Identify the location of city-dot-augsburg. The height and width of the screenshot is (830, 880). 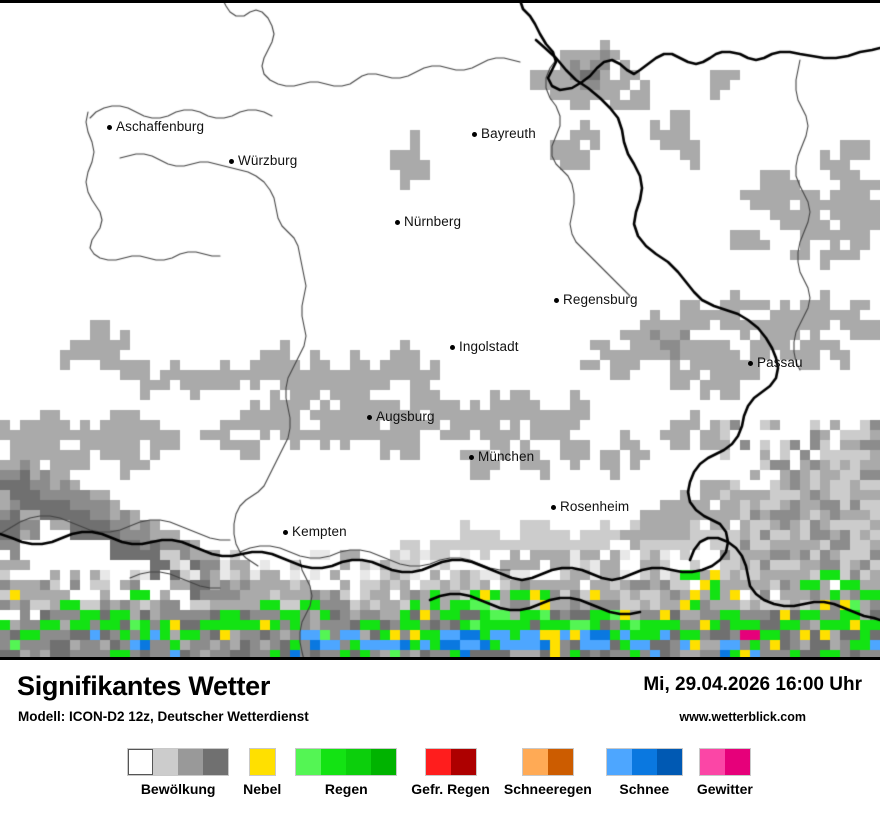
(369, 417).